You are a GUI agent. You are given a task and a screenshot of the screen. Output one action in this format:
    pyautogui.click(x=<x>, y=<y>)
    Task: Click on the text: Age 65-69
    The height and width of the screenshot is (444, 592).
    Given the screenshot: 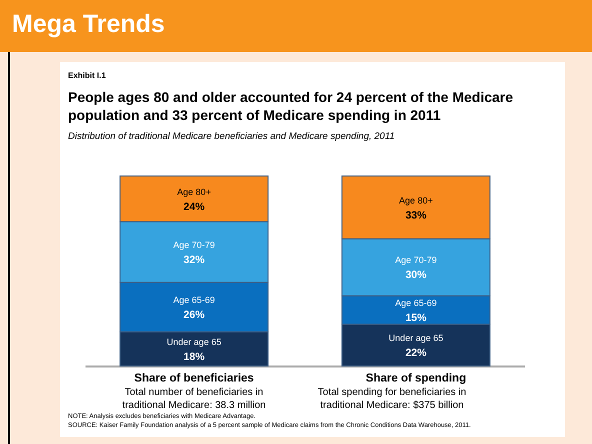 What is the action you would take?
    pyautogui.click(x=194, y=300)
    